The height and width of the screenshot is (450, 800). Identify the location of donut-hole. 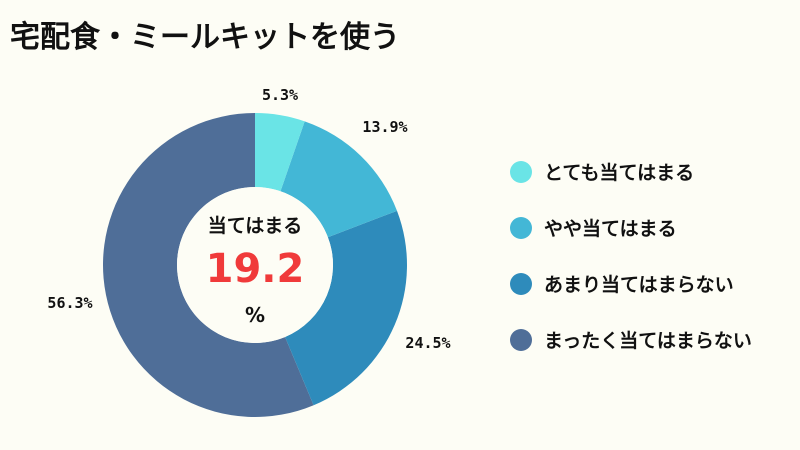
(255, 265).